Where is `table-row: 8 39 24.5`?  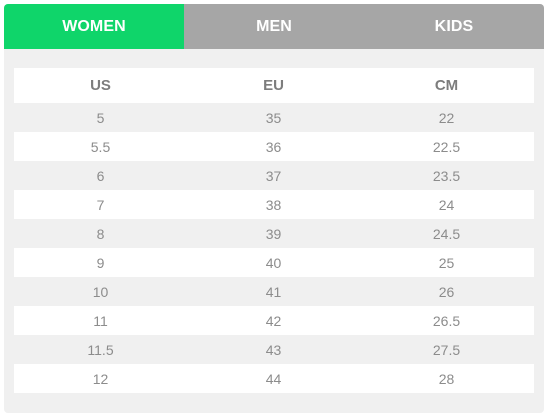
table-row: 8 39 24.5 is located at coordinates (274, 233).